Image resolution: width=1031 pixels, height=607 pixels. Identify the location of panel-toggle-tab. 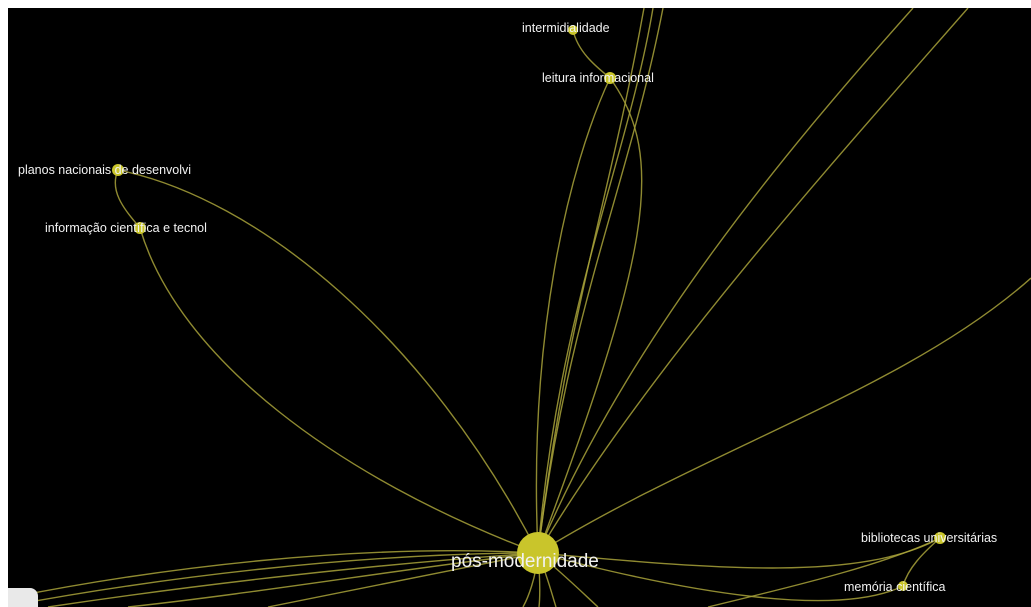
(23, 597).